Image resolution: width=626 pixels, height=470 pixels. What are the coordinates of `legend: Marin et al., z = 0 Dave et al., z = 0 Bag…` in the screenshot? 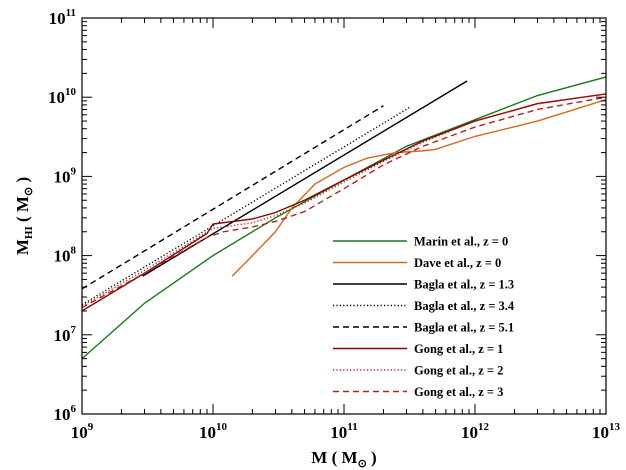 It's located at (424, 317).